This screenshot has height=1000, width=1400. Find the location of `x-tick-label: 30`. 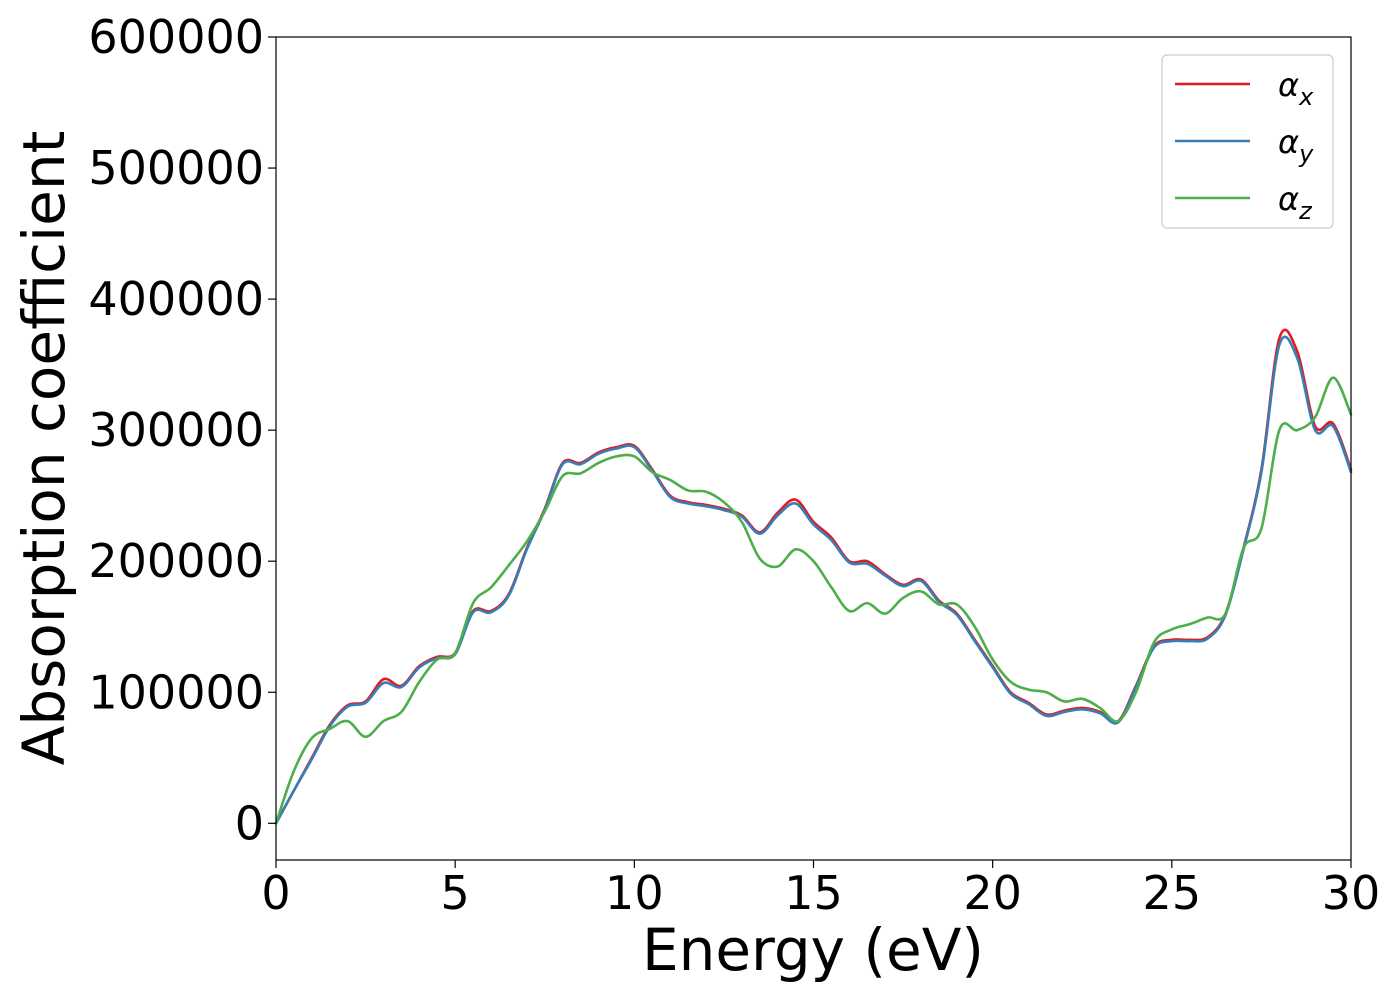

x-tick-label: 30 is located at coordinates (1351, 893).